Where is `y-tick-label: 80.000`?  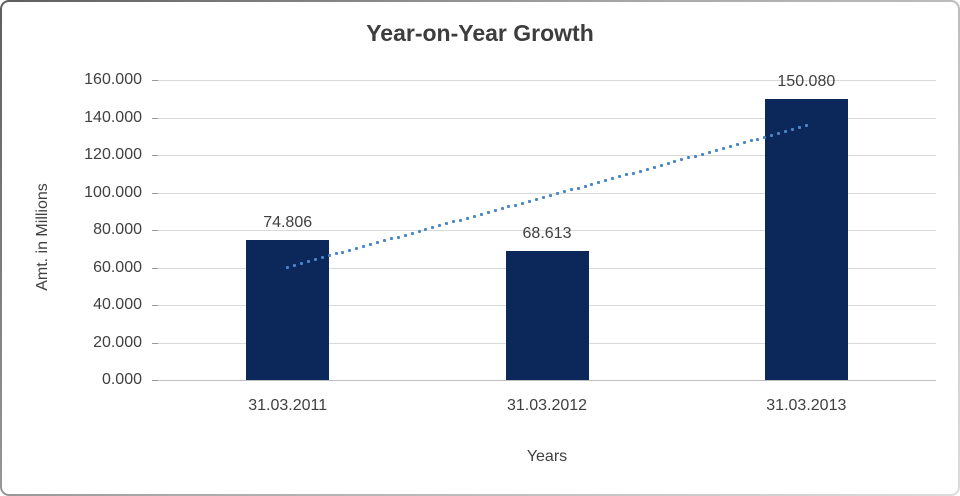
y-tick-label: 80.000 is located at coordinates (117, 229).